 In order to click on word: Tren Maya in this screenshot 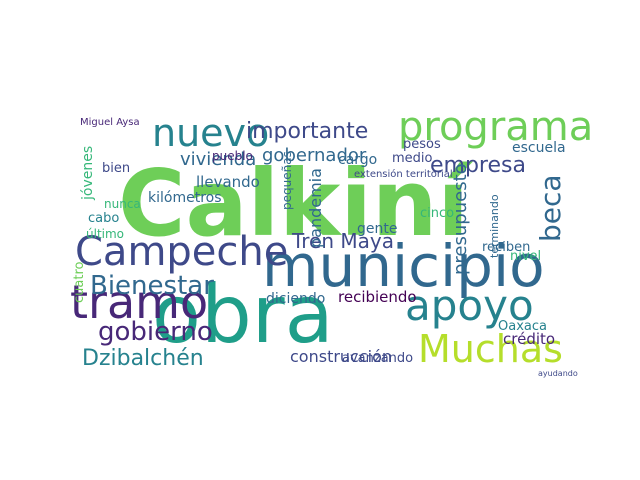, I will do `click(342, 241)`.